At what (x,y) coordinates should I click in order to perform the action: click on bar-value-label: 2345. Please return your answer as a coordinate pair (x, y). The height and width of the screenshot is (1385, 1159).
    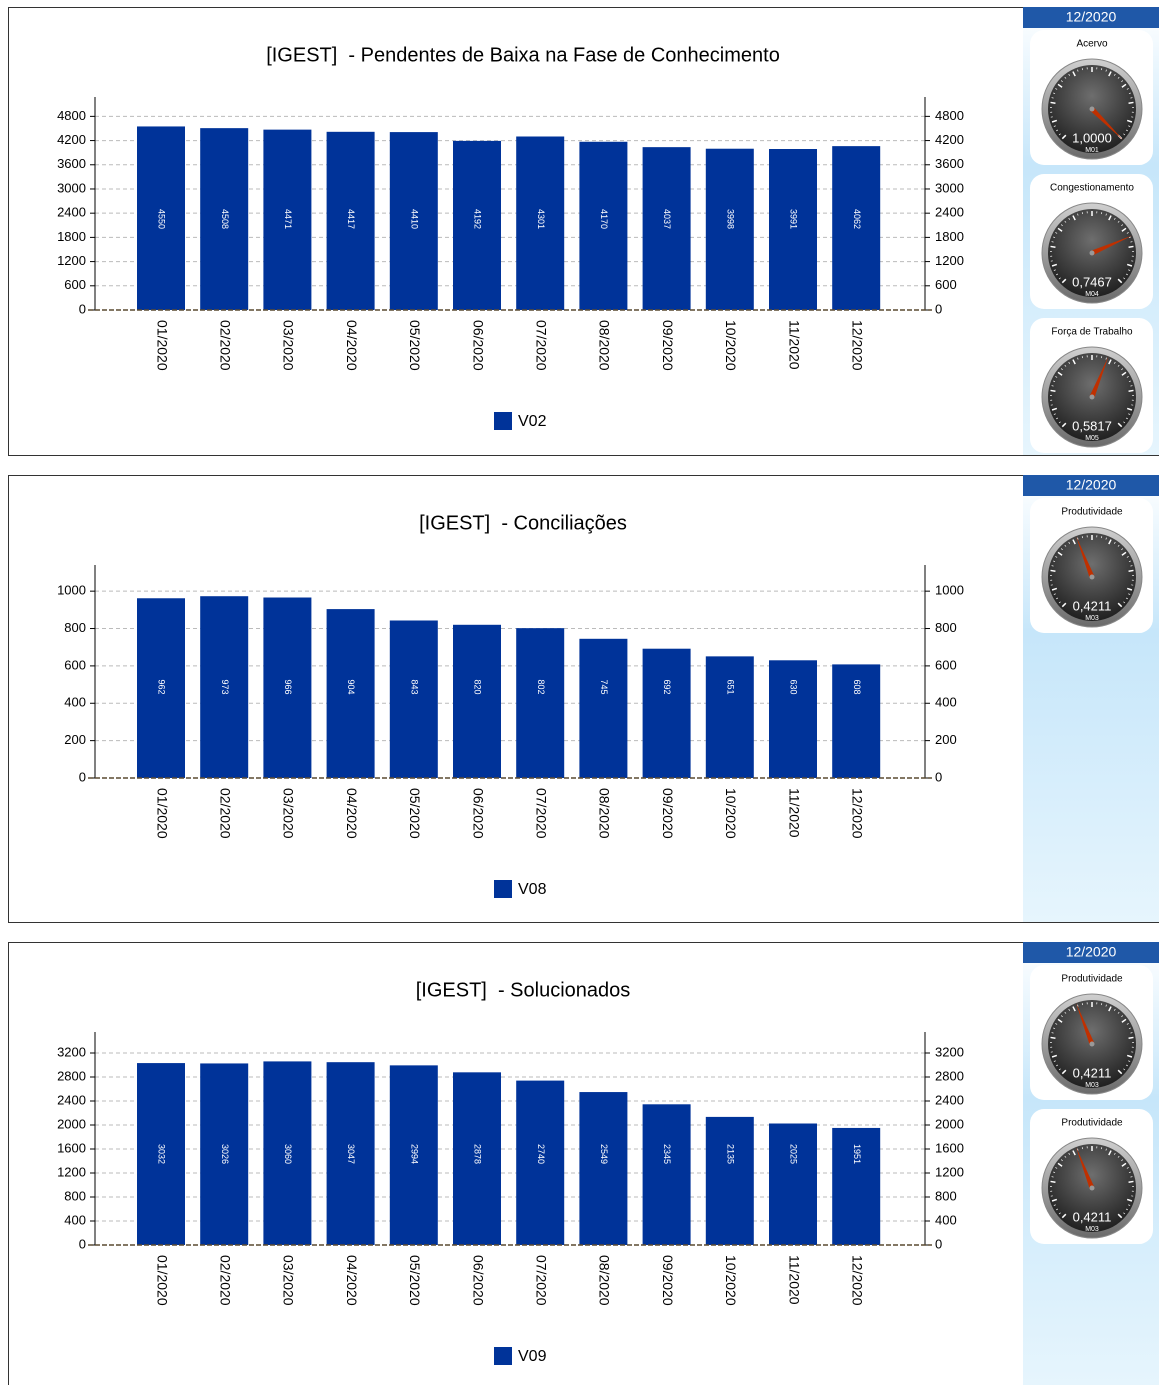
    Looking at the image, I should click on (667, 1154).